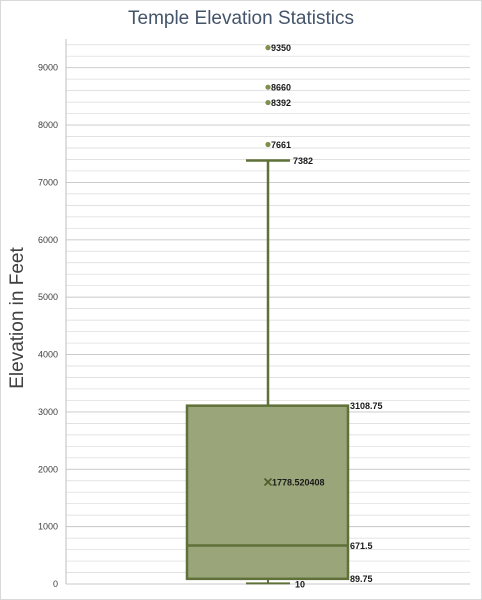 The image size is (482, 600). I want to click on y-tick-label: 9000, so click(48, 68).